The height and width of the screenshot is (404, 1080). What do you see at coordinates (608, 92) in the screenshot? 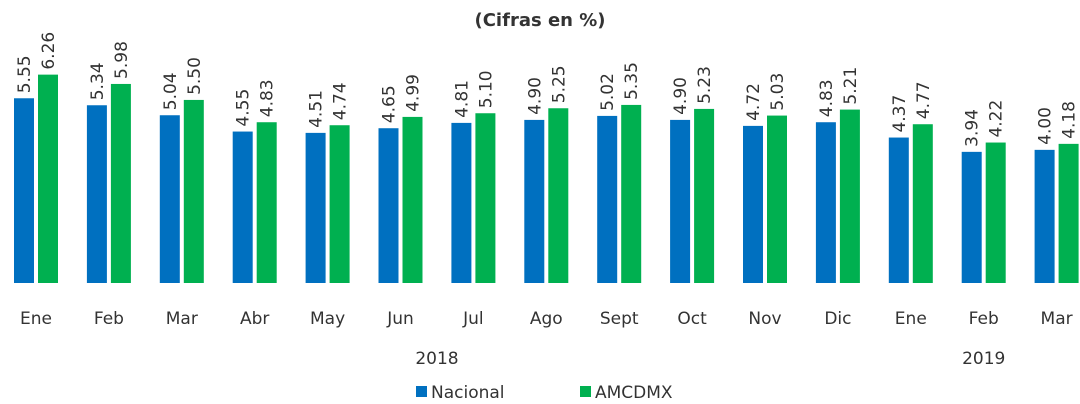
I see `value-label: 5.02` at bounding box center [608, 92].